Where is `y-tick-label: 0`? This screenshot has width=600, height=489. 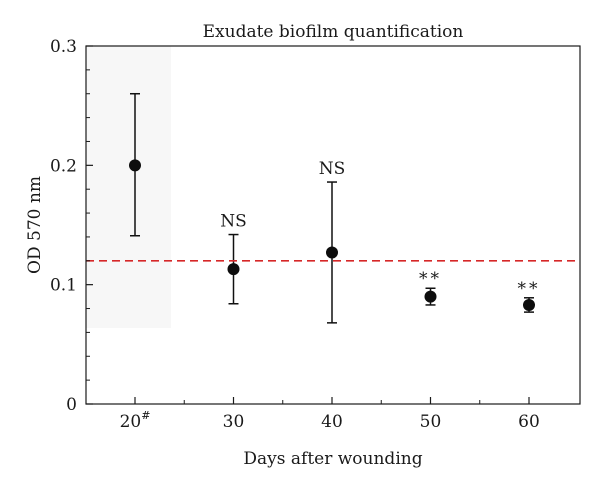 y-tick-label: 0 is located at coordinates (71, 405).